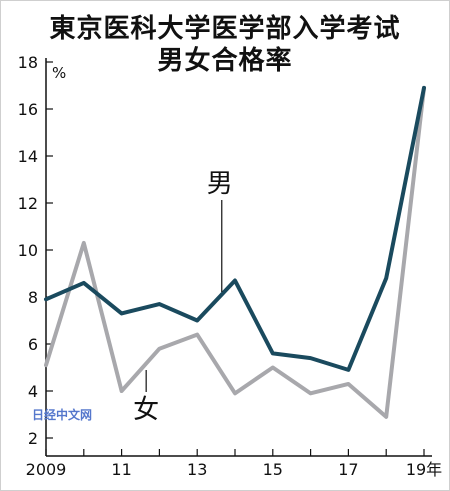 This screenshot has height=491, width=450. I want to click on y-tick-label: 10, so click(28, 250).